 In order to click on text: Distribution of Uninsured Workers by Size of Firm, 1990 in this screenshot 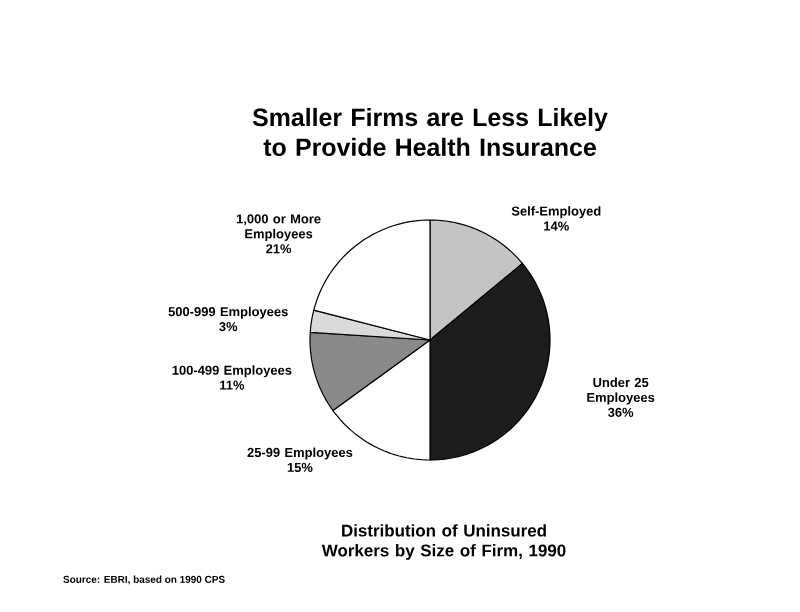, I will do `click(443, 542)`.